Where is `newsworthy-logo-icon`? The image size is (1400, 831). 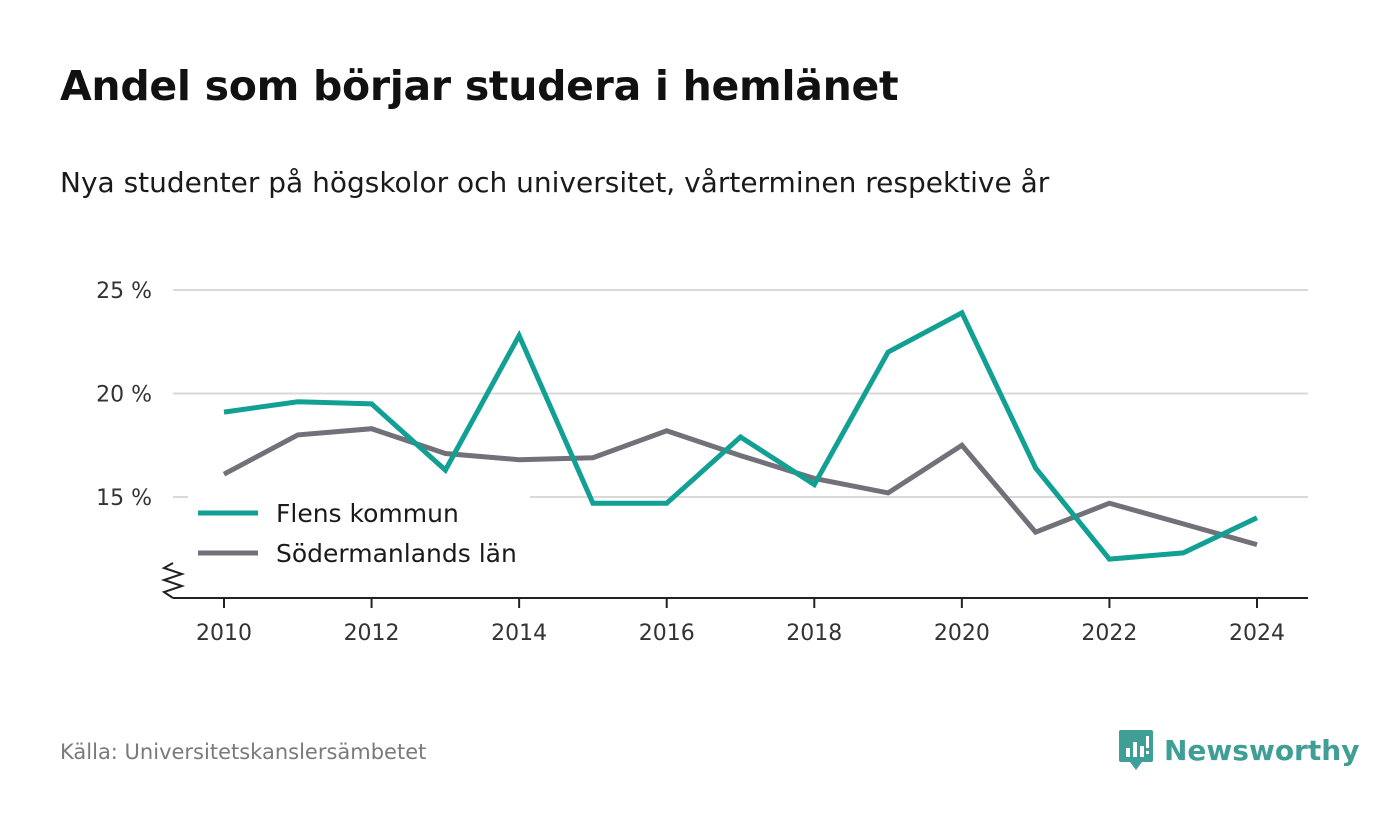 newsworthy-logo-icon is located at coordinates (1136, 750).